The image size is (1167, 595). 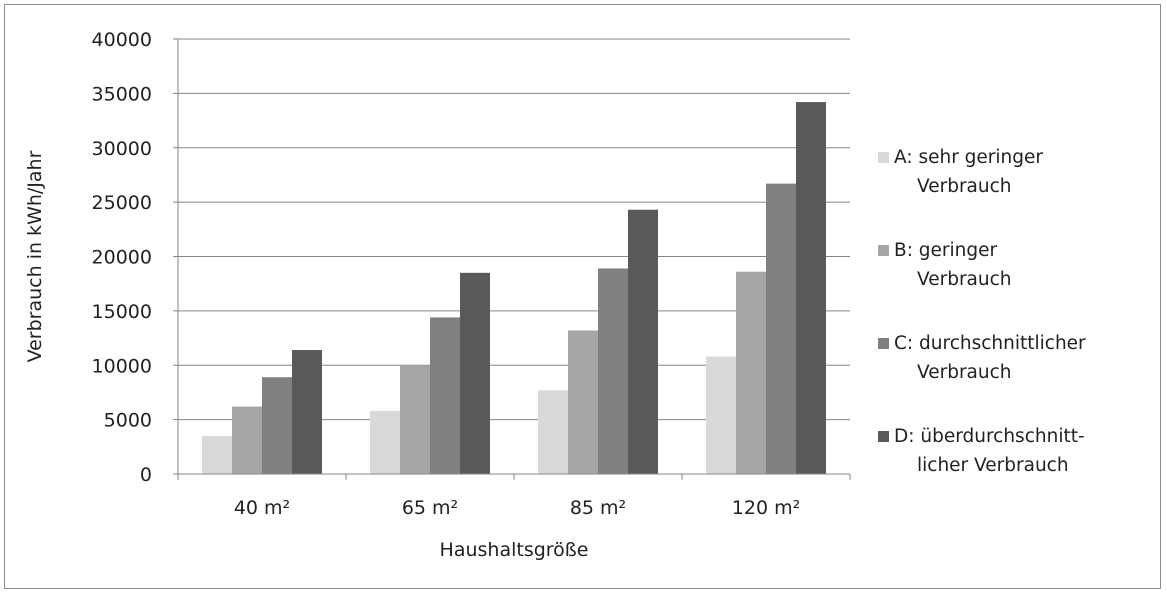 I want to click on legend-label: A: sehr geringer, so click(x=968, y=157).